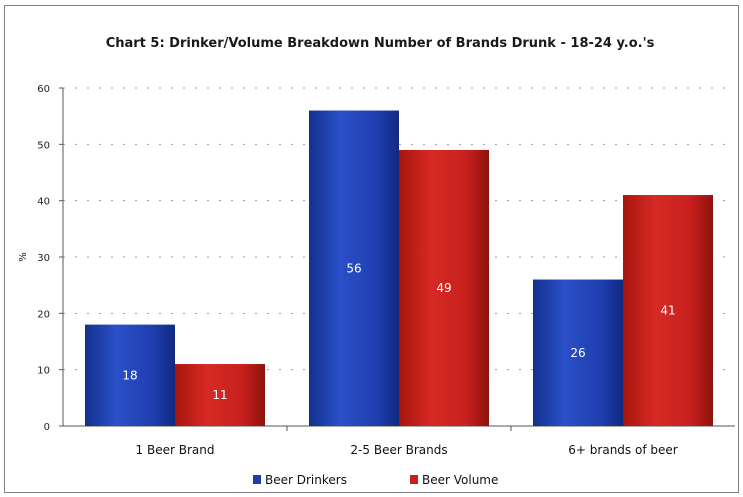 The height and width of the screenshot is (497, 743). I want to click on data-label: 18, so click(129, 375).